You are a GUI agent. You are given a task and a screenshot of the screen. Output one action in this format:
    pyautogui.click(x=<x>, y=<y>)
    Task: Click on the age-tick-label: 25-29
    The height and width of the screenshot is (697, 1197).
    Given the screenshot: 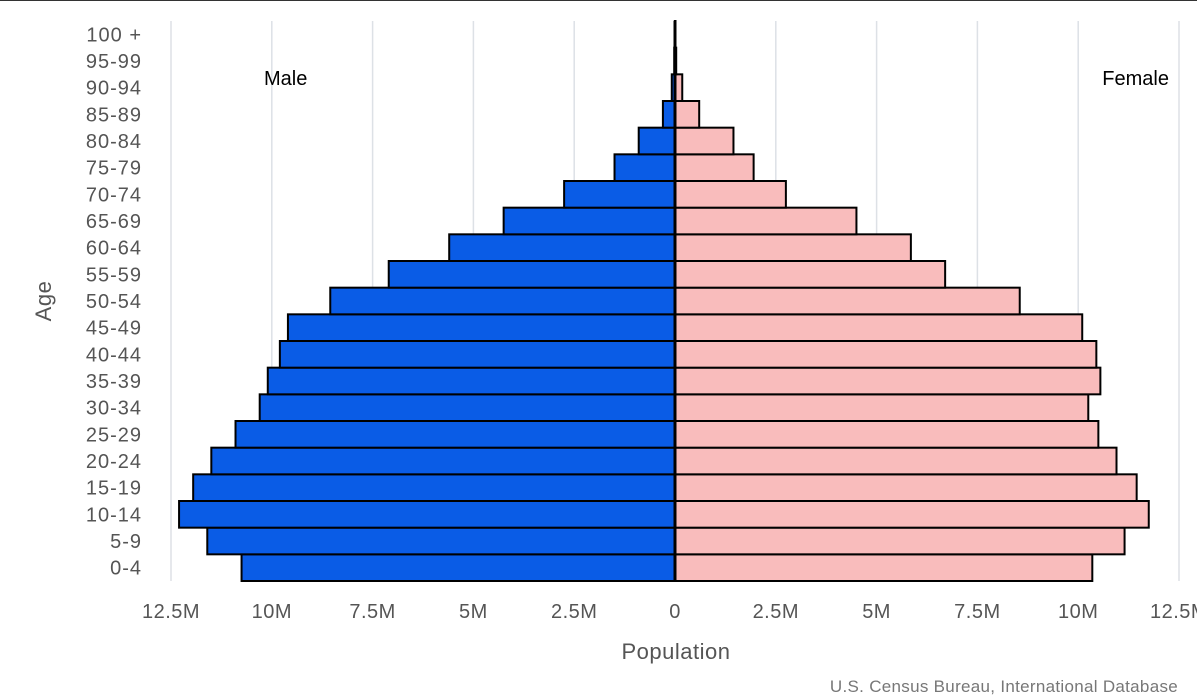 What is the action you would take?
    pyautogui.click(x=114, y=435)
    